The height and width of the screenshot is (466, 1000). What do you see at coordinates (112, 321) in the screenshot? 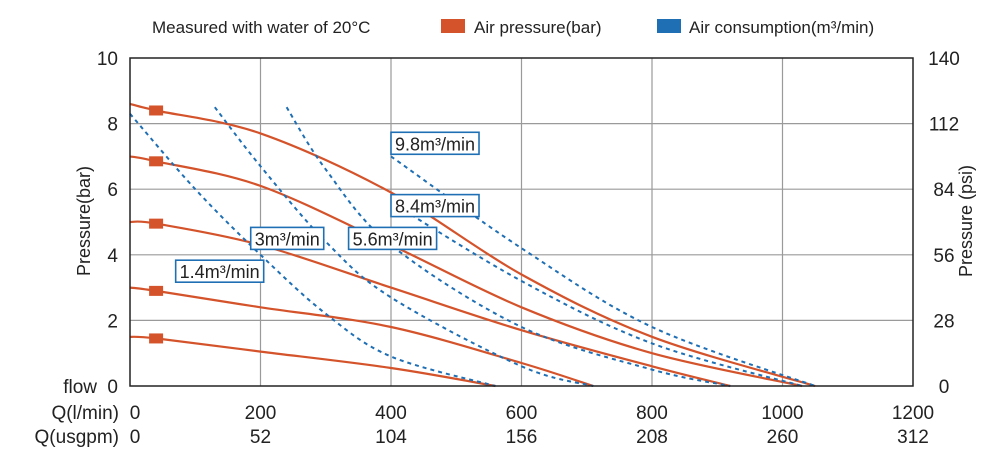
I see `y-tick-label-left: 2` at bounding box center [112, 321].